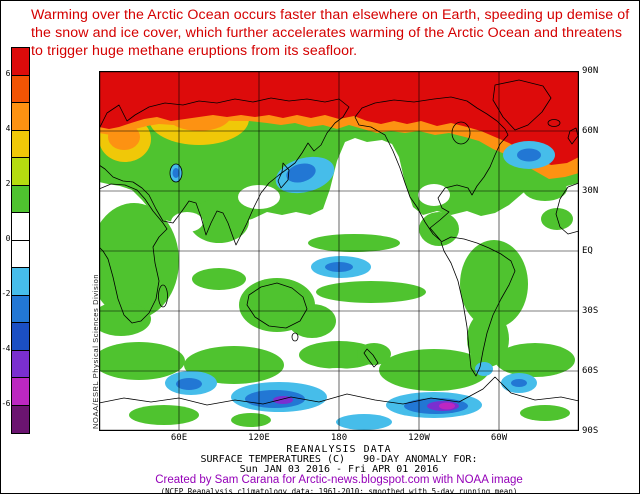 Image resolution: width=640 pixels, height=494 pixels. I want to click on lat-label-60s: 60S, so click(590, 371).